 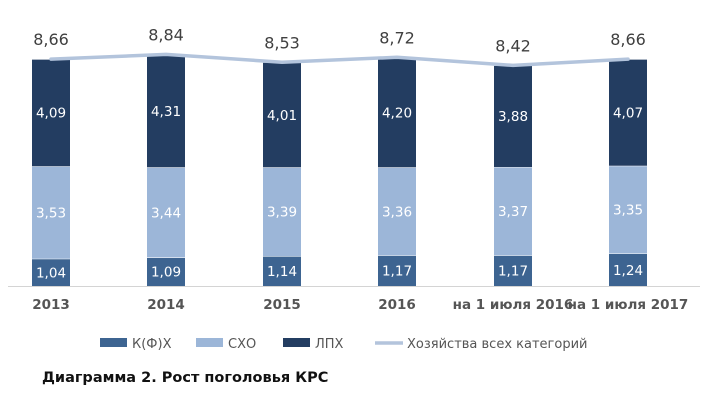 I want to click on data-label: 4,07, so click(x=628, y=113).